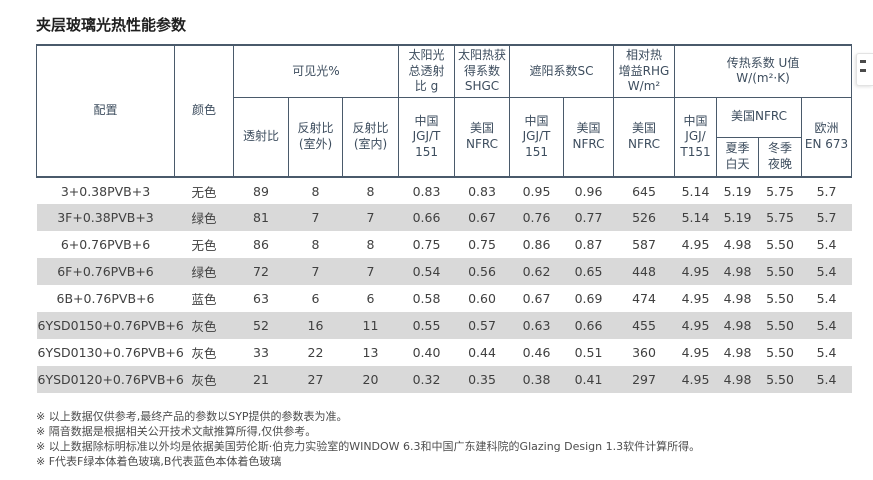 This screenshot has height=480, width=873. I want to click on value-cell: 0.57, so click(482, 326).